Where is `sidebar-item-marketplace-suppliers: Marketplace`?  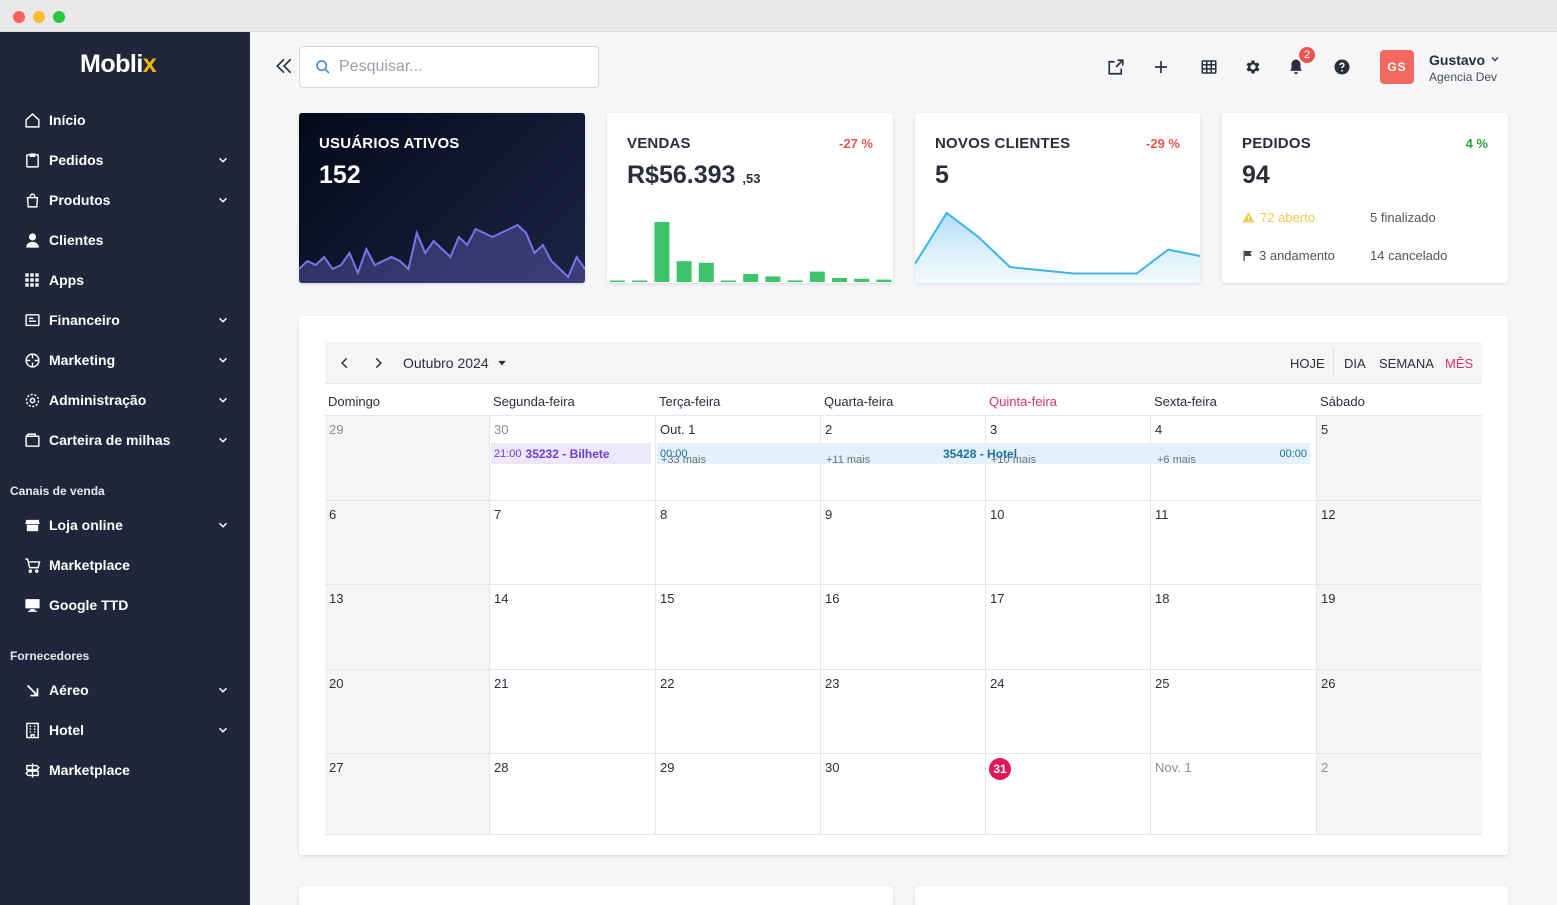
sidebar-item-marketplace-suppliers: Marketplace is located at coordinates (125, 770).